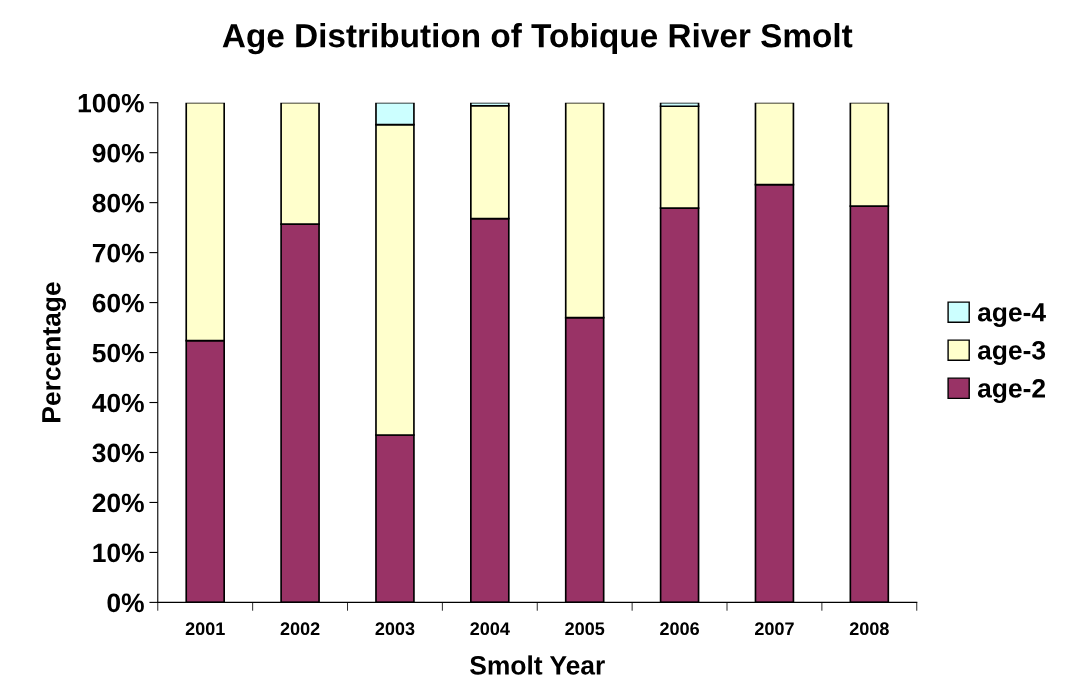 The image size is (1066, 694). What do you see at coordinates (118, 253) in the screenshot?
I see `y-tick-label: 70%` at bounding box center [118, 253].